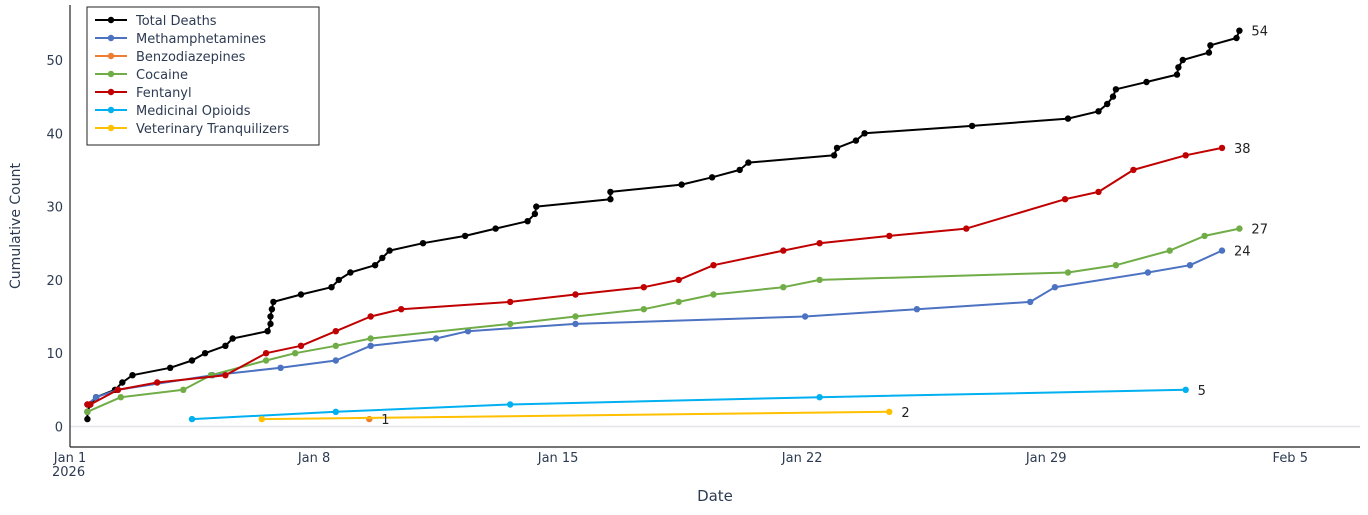 Image resolution: width=1368 pixels, height=515 pixels. I want to click on end-label-medicinal-opioids: 5, so click(1202, 391).